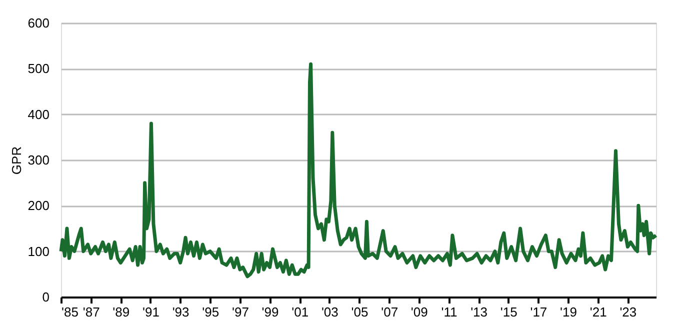 The width and height of the screenshot is (682, 336). I want to click on x-tick-label: '13, so click(479, 312).